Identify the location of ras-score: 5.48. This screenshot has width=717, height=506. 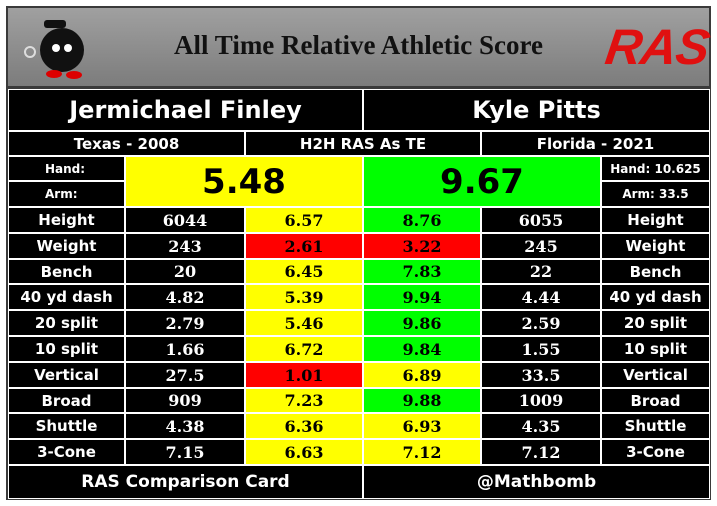
(244, 181).